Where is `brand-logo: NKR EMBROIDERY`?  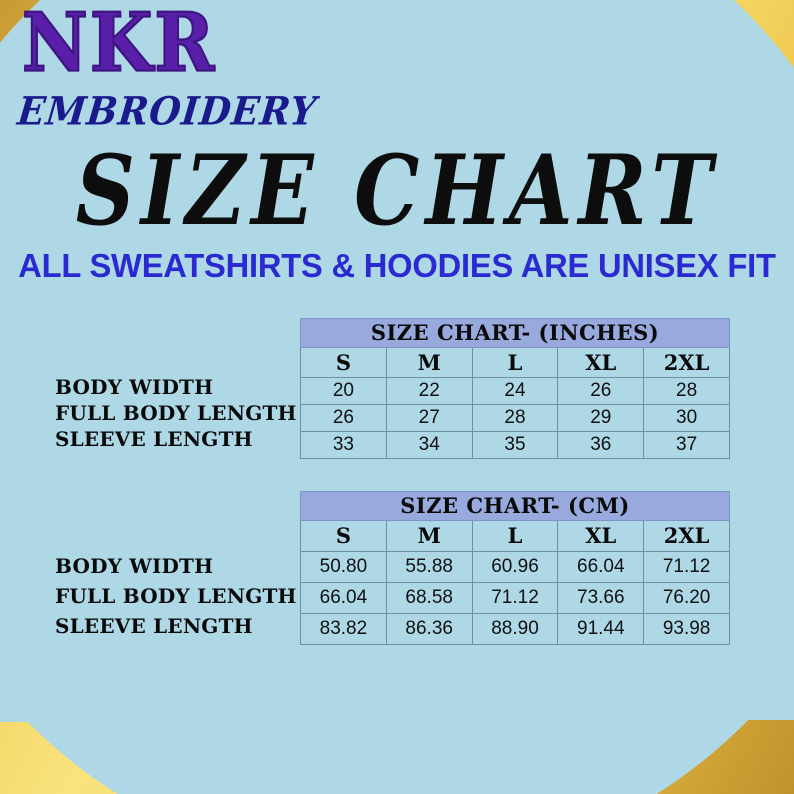 brand-logo: NKR EMBROIDERY is located at coordinates (167, 67).